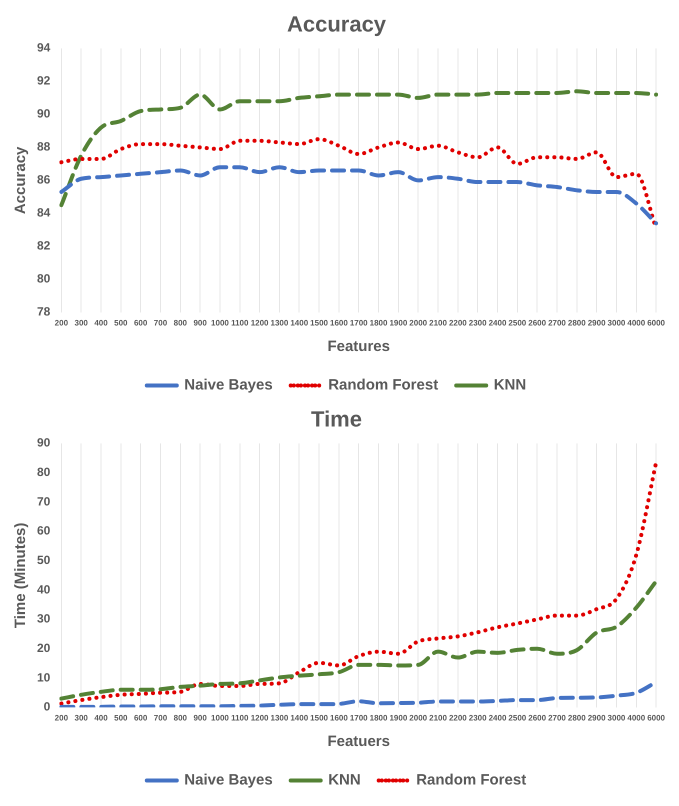 The height and width of the screenshot is (806, 679). I want to click on y-tick-label: 40, so click(43, 589).